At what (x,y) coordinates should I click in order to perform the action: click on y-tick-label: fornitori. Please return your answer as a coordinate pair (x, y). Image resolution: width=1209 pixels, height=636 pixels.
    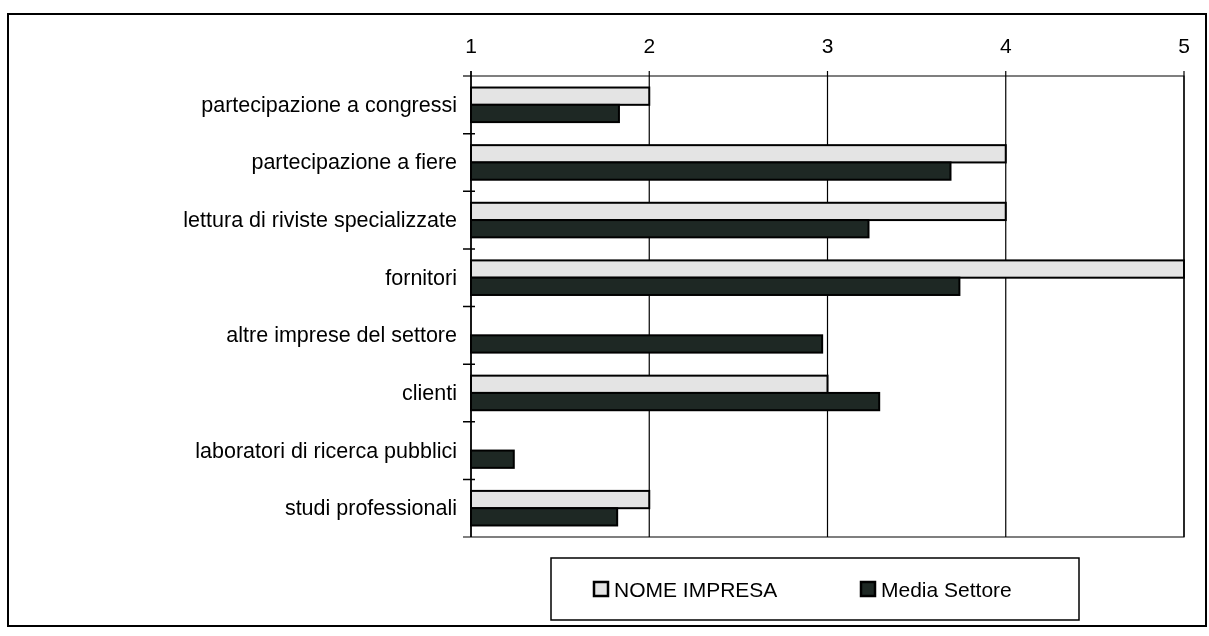
    Looking at the image, I should click on (421, 277).